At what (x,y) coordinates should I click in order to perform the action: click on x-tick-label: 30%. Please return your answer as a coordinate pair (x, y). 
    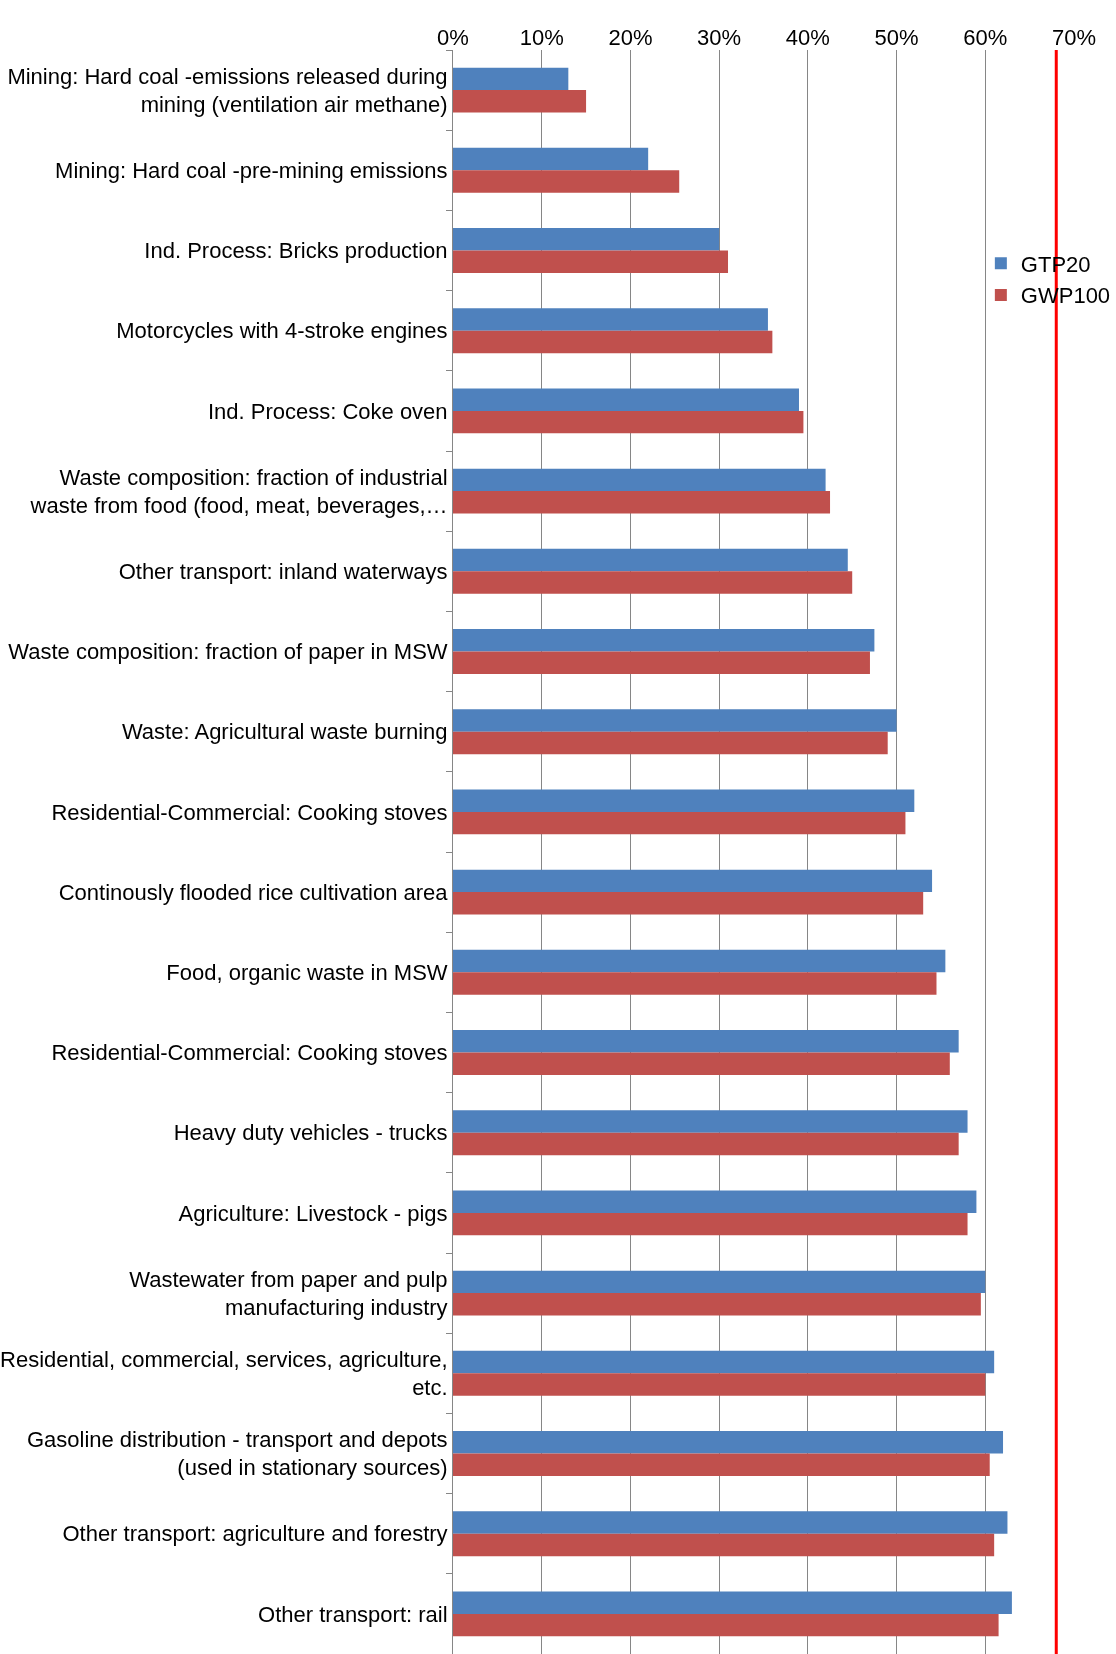
    Looking at the image, I should click on (719, 37).